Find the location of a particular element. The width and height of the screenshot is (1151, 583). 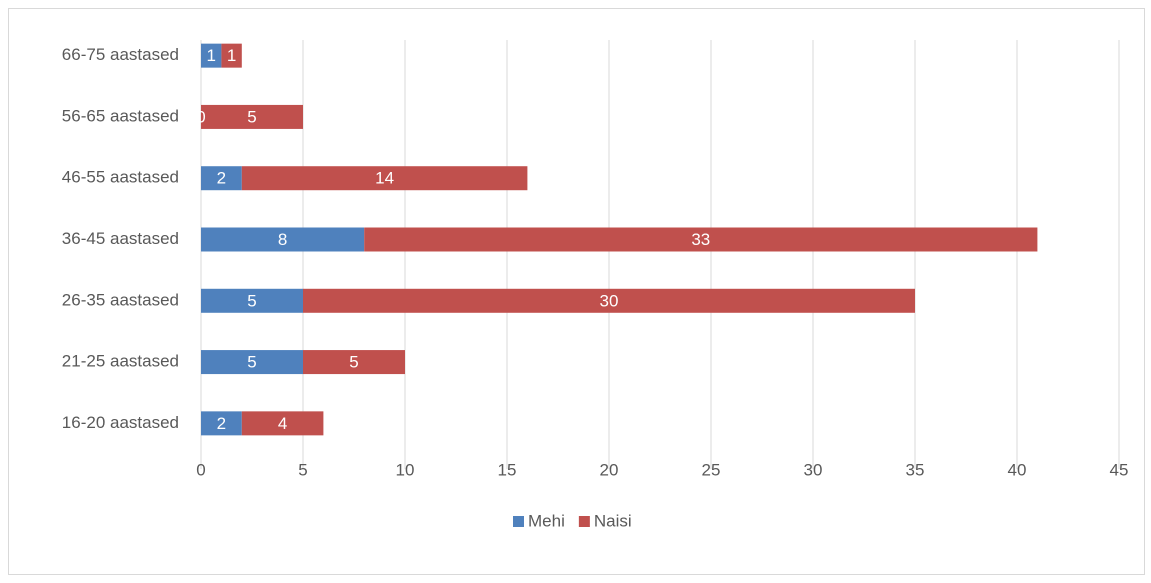

y-tick-label: 36-45 aastased is located at coordinates (120, 238).